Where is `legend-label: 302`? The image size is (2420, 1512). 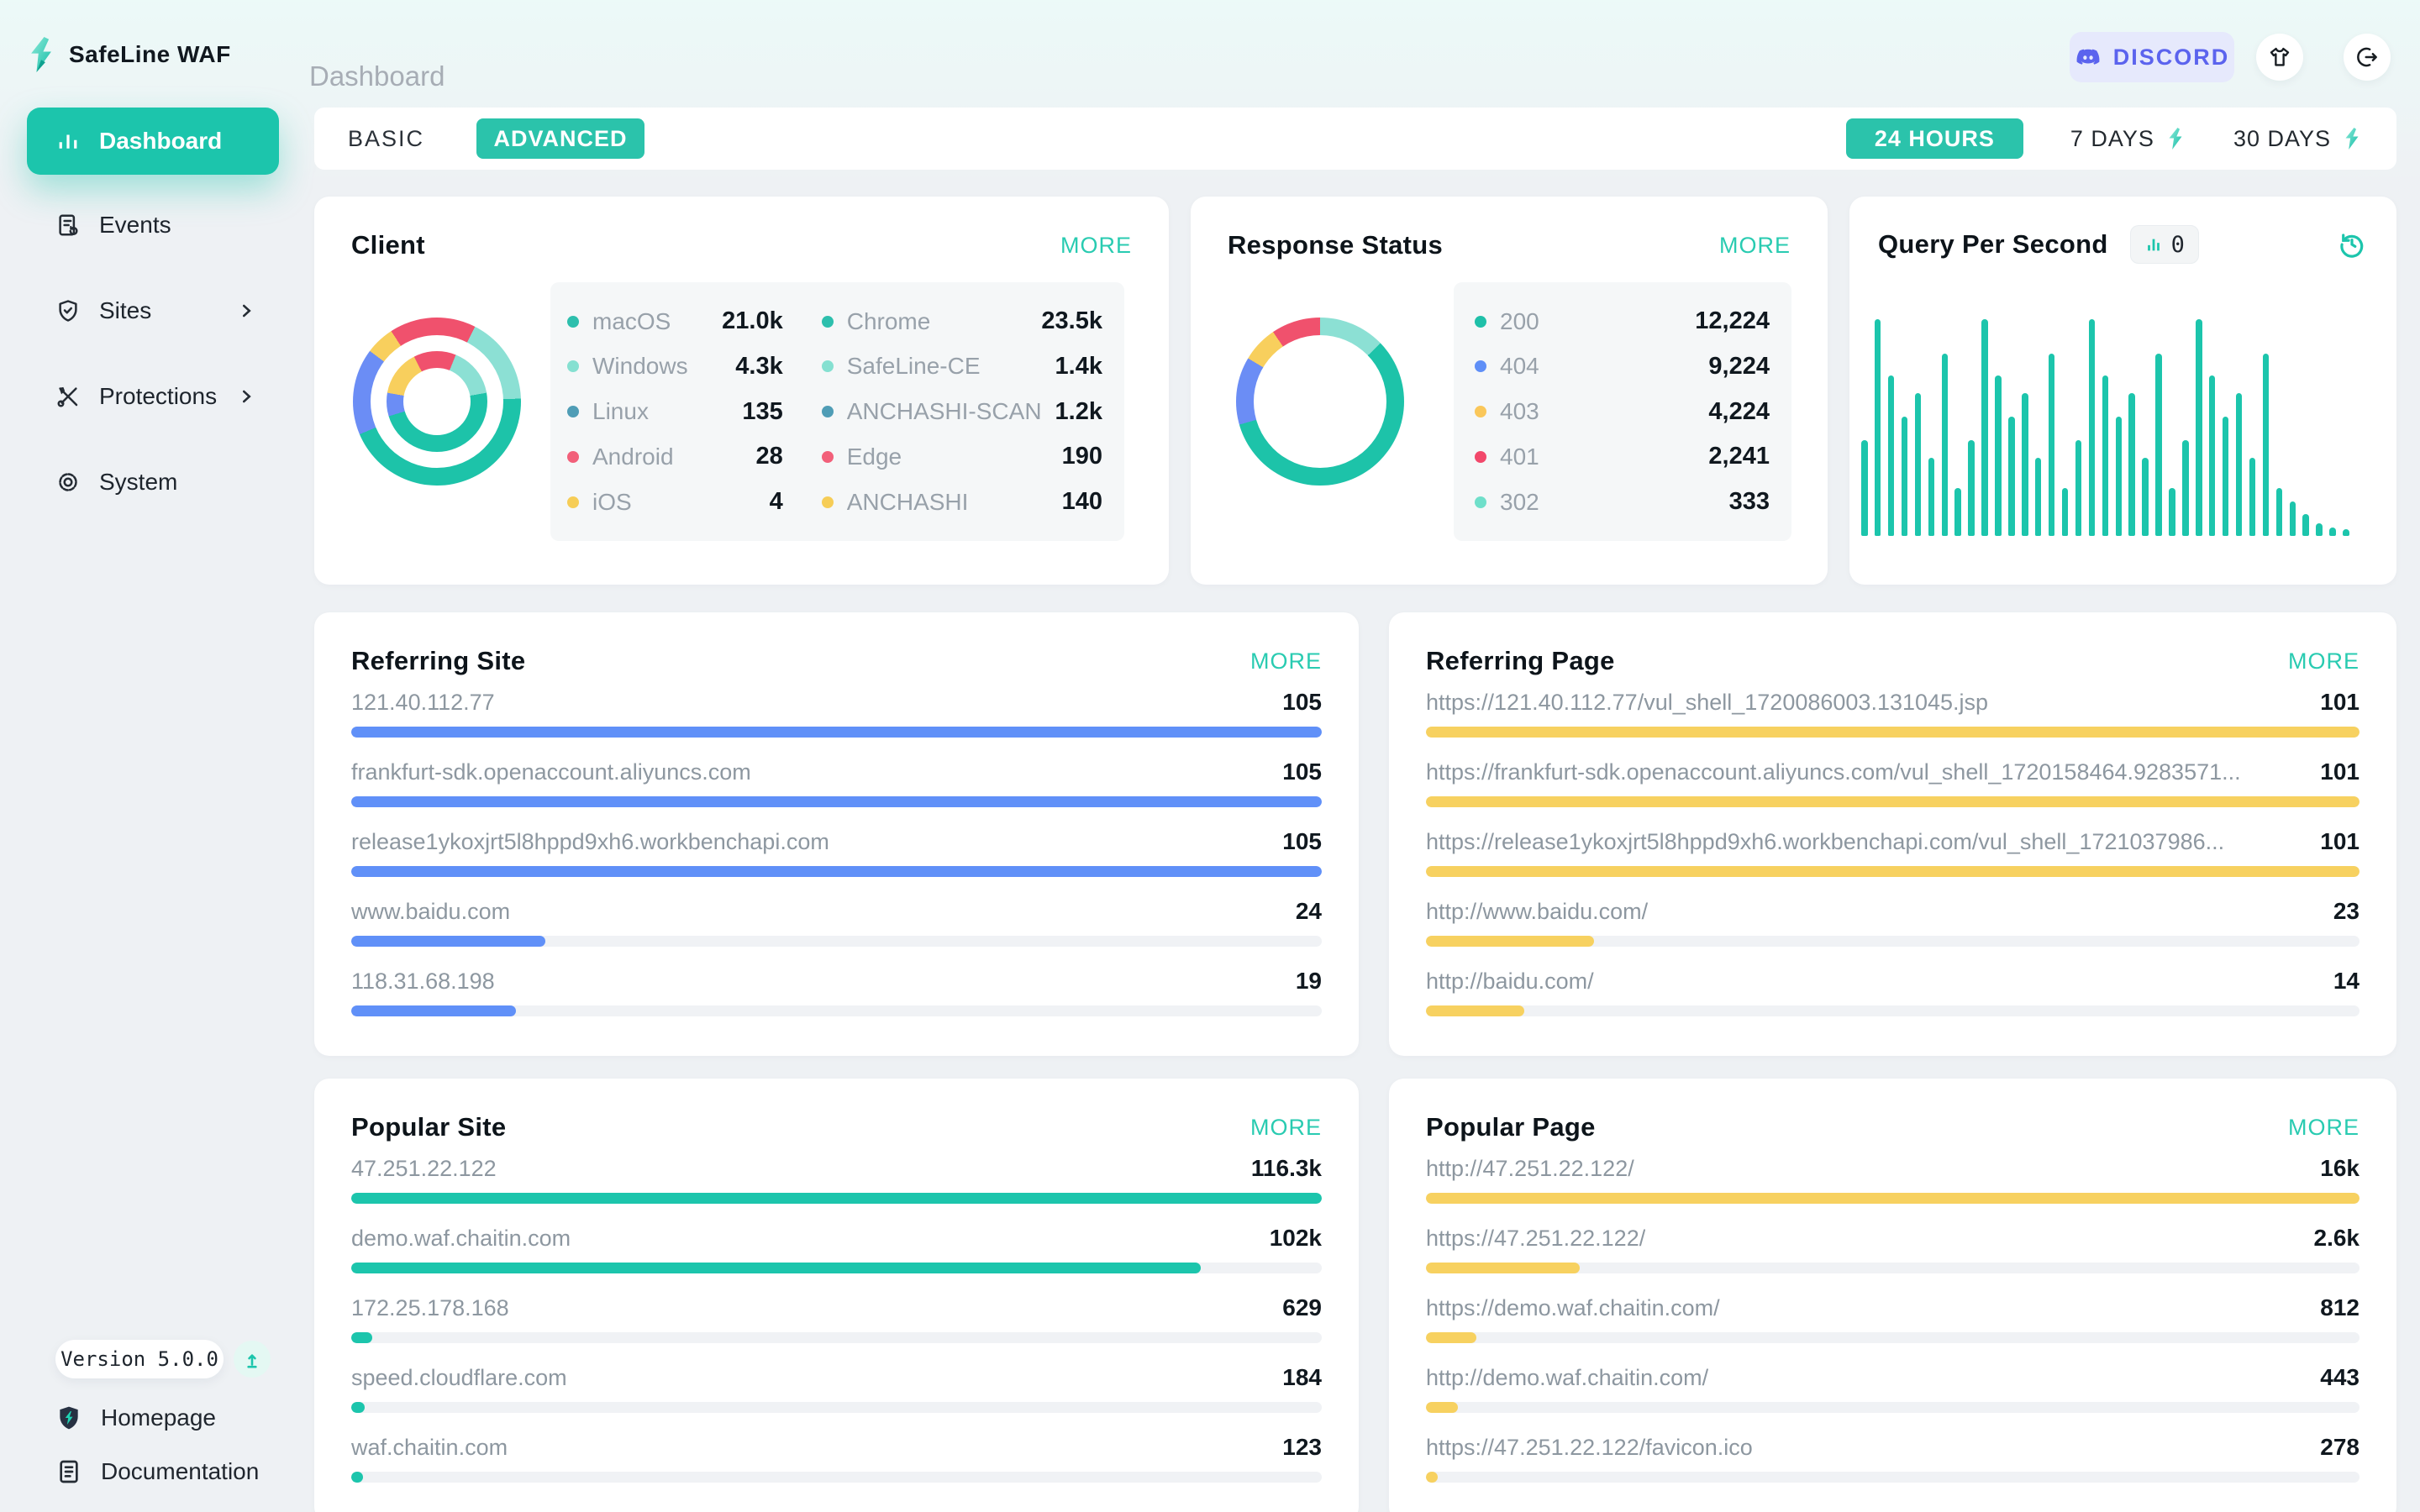
legend-label: 302 is located at coordinates (1519, 501).